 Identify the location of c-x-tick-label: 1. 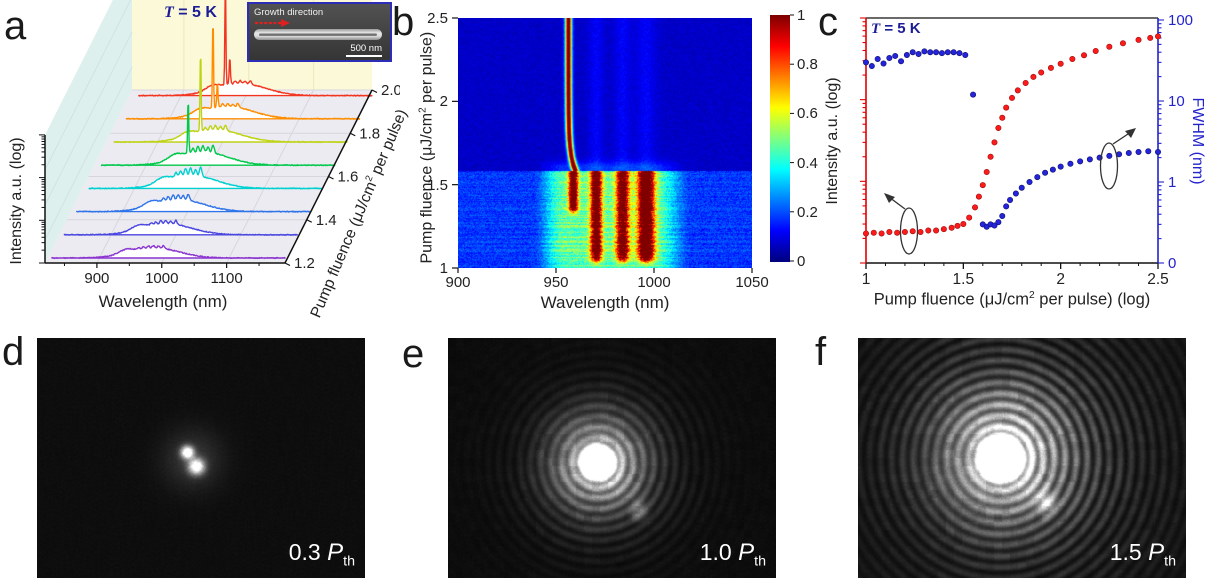
(866, 279).